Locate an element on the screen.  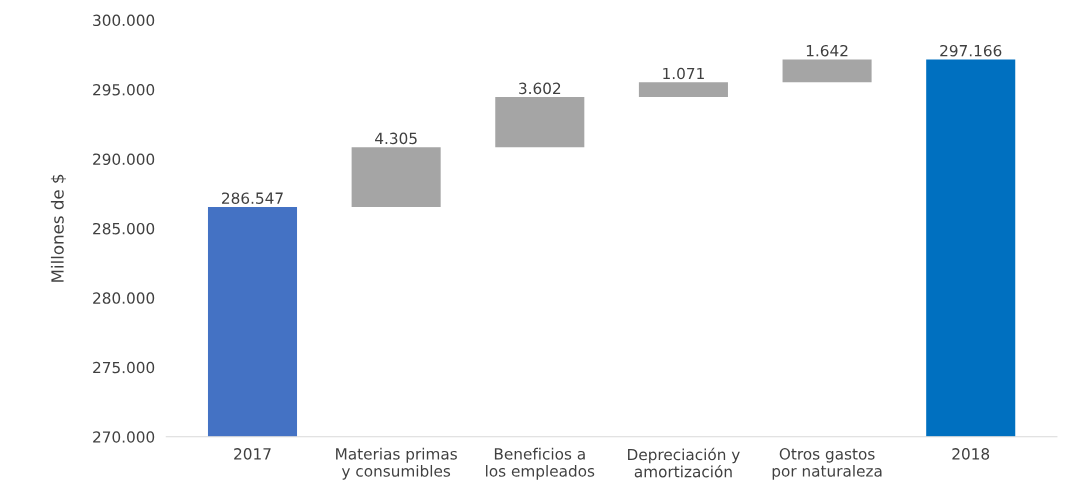
y-axis-title: Millones de $ is located at coordinates (58, 228).